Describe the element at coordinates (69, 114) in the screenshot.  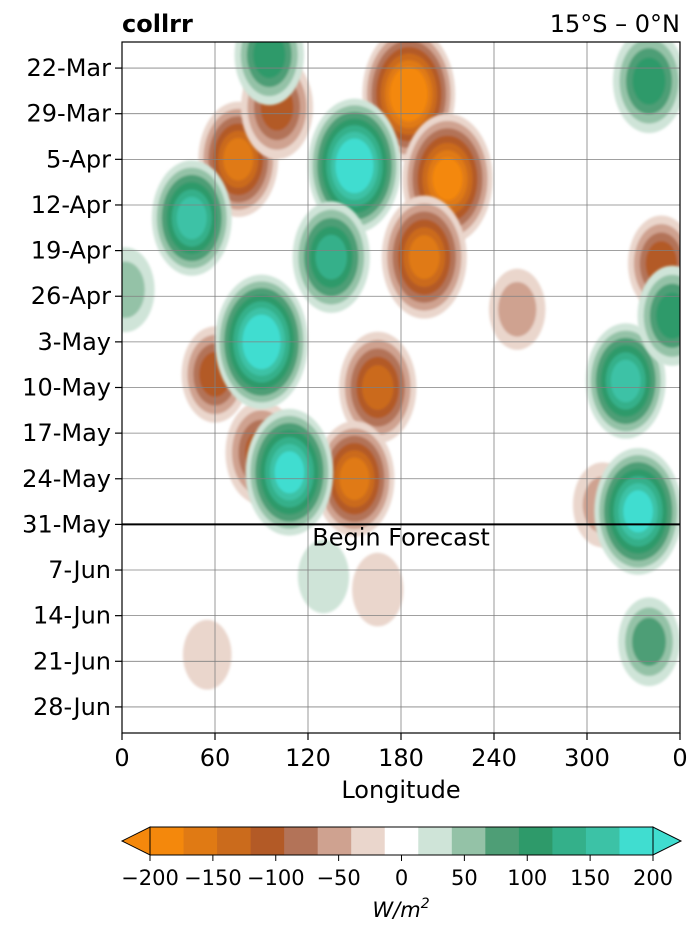
I see `y-tick-label: 29-Mar` at that location.